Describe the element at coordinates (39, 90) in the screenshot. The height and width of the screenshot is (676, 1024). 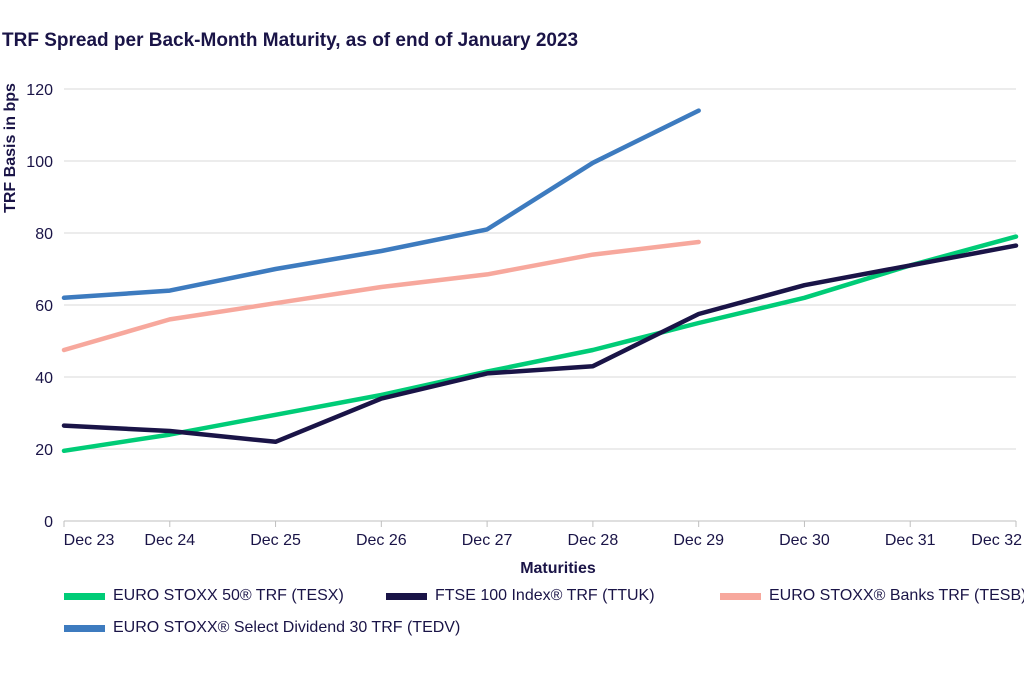
I see `y-tick-label: 120` at that location.